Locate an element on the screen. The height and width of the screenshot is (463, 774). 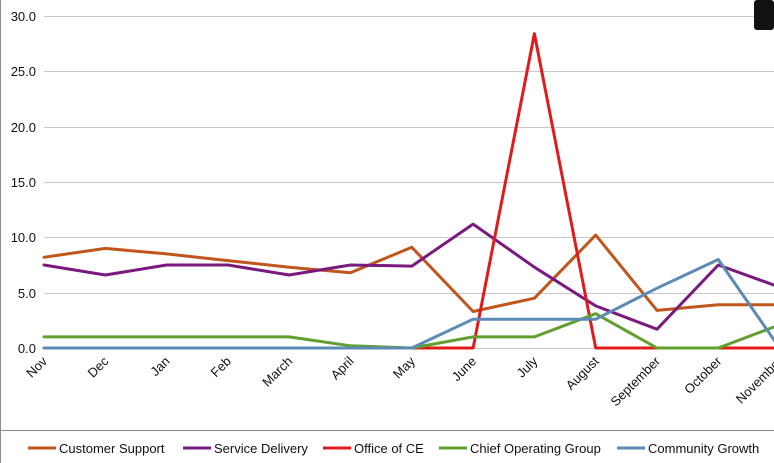
y-tick-label: 25.0 is located at coordinates (23, 71).